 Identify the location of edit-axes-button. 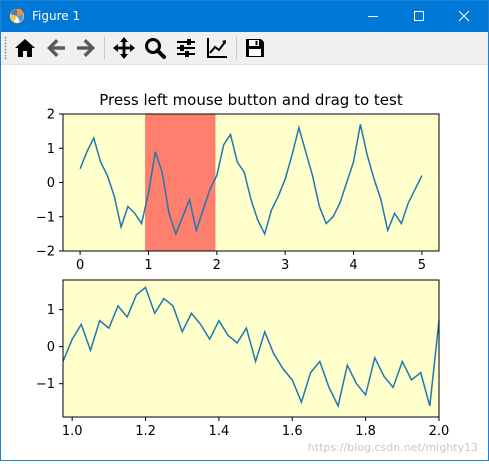
(217, 48).